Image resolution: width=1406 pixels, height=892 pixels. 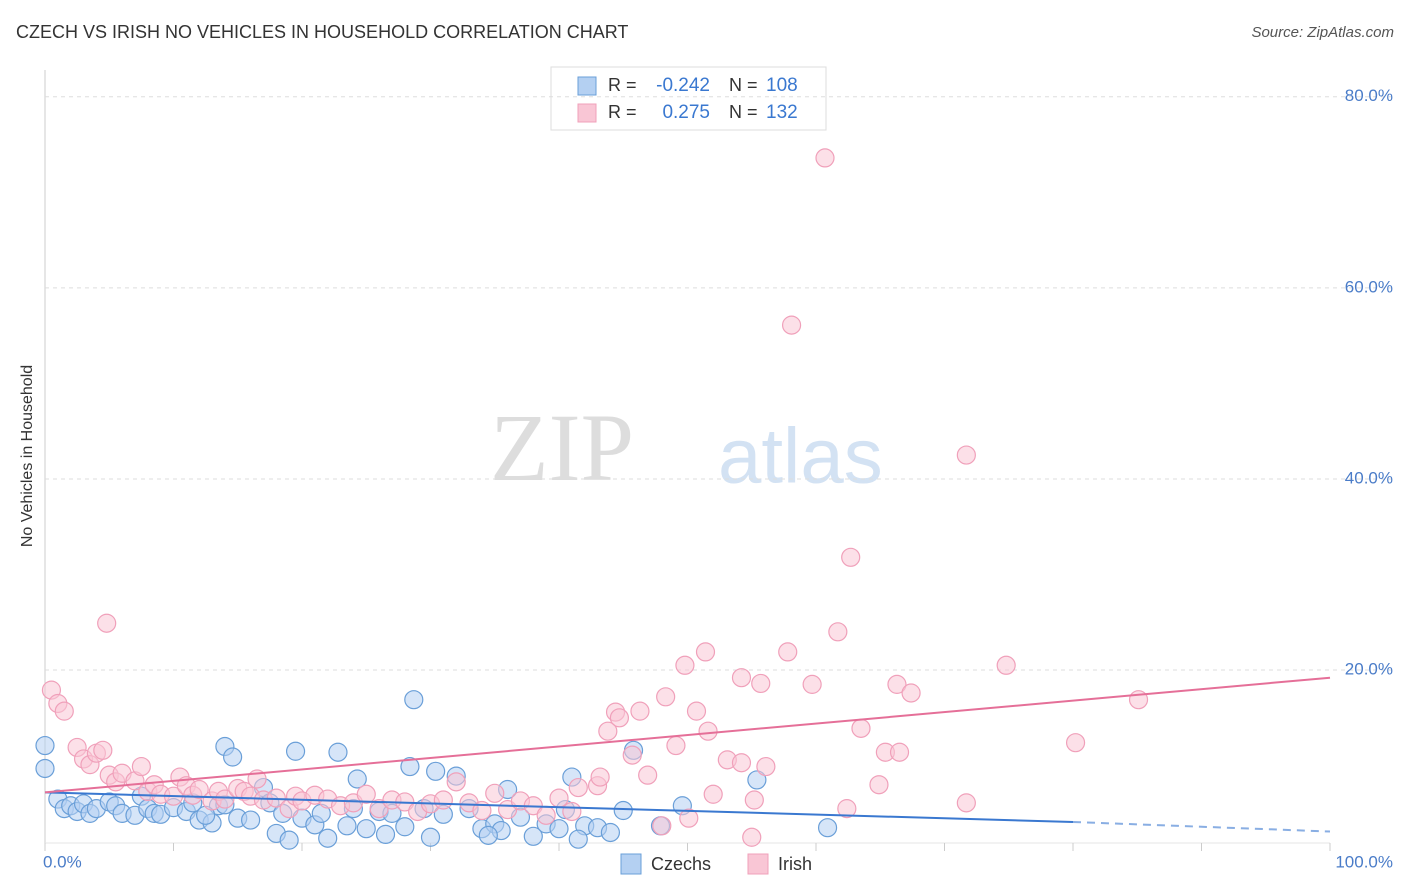 What do you see at coordinates (782, 112) in the screenshot?
I see `legend-n-value: 132` at bounding box center [782, 112].